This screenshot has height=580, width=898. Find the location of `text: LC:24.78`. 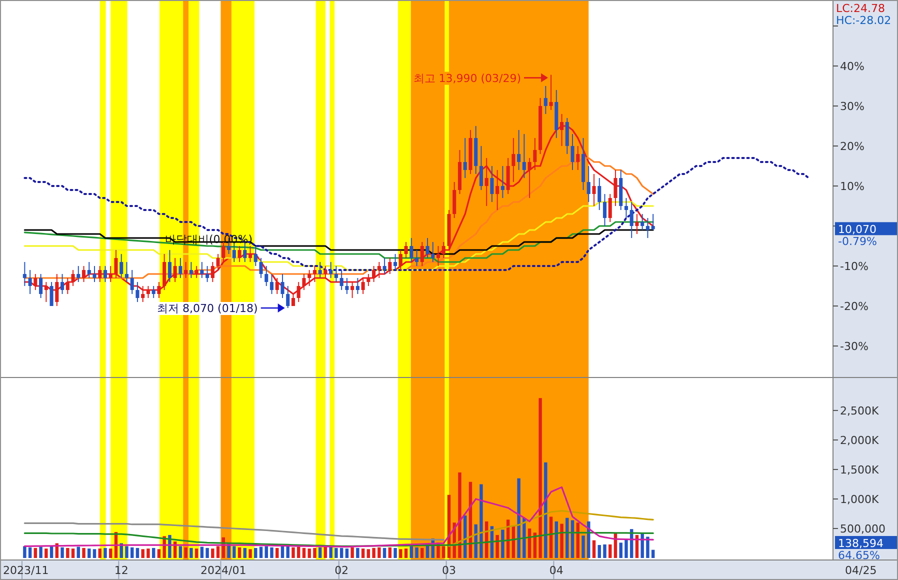

text: LC:24.78 is located at coordinates (861, 8).